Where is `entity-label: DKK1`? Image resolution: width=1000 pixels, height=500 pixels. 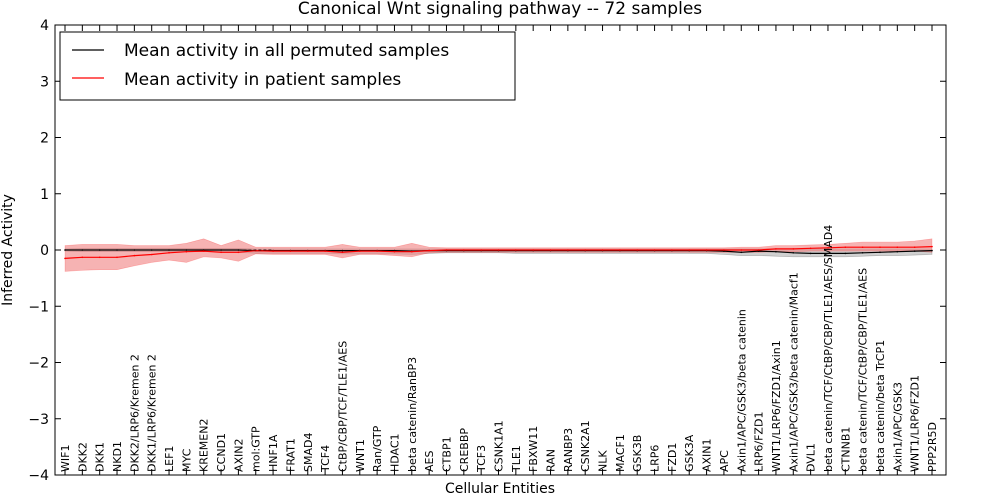 entity-label: DKK1 is located at coordinates (100, 457).